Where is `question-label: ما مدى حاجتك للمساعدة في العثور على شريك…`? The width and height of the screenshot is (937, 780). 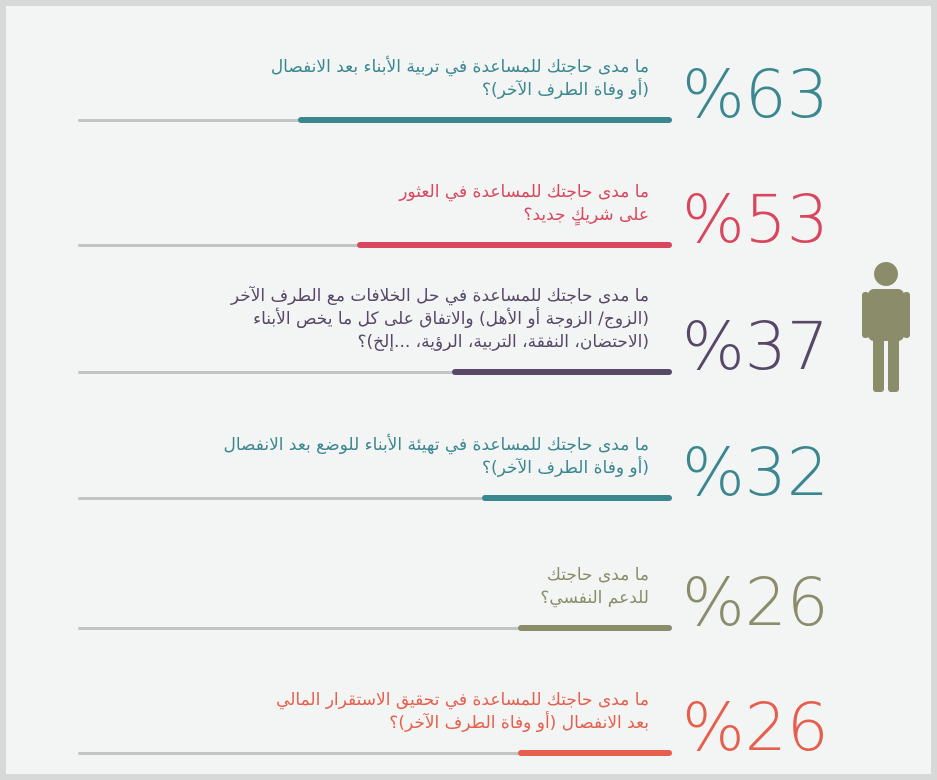 question-label: ما مدى حاجتك للمساعدة في العثور على شريك… is located at coordinates (524, 203).